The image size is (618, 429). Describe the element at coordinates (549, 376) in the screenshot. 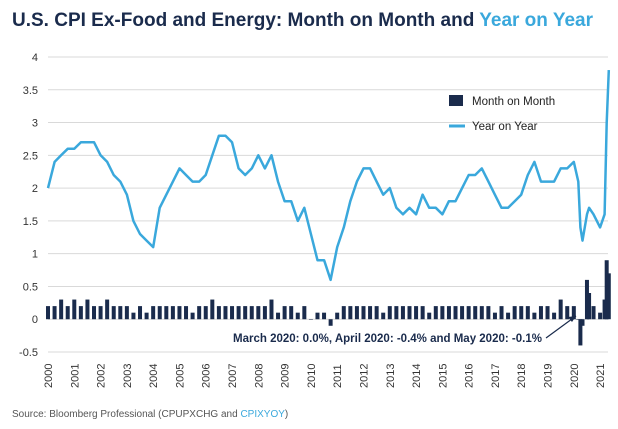

I see `x-tick-label: 2019` at that location.